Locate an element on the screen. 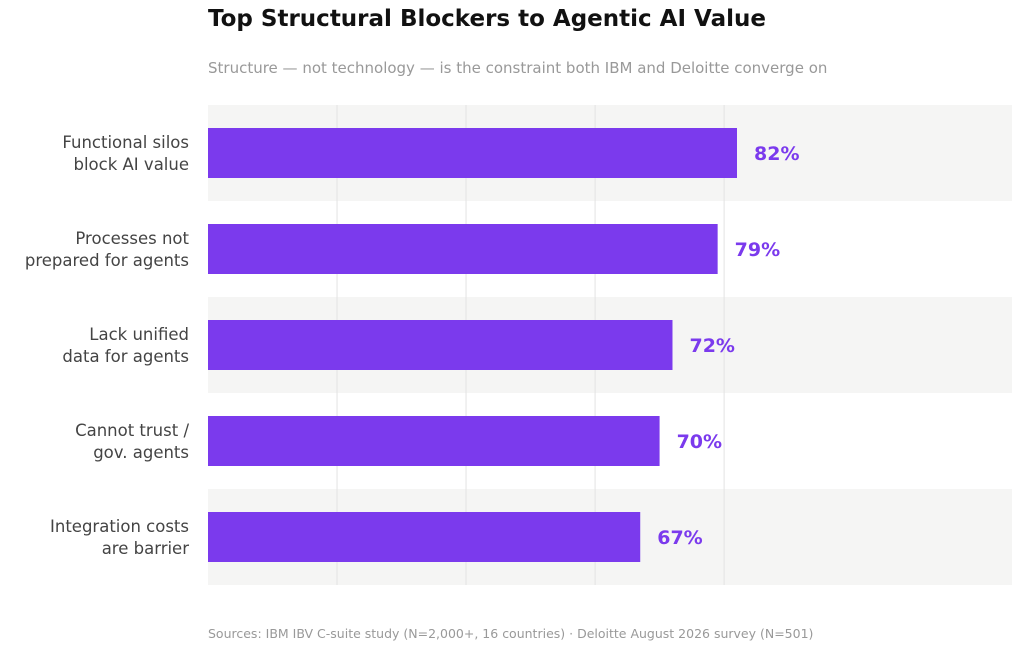 The width and height of the screenshot is (1024, 653). category-label: Functional silos block AI value is located at coordinates (125, 153).